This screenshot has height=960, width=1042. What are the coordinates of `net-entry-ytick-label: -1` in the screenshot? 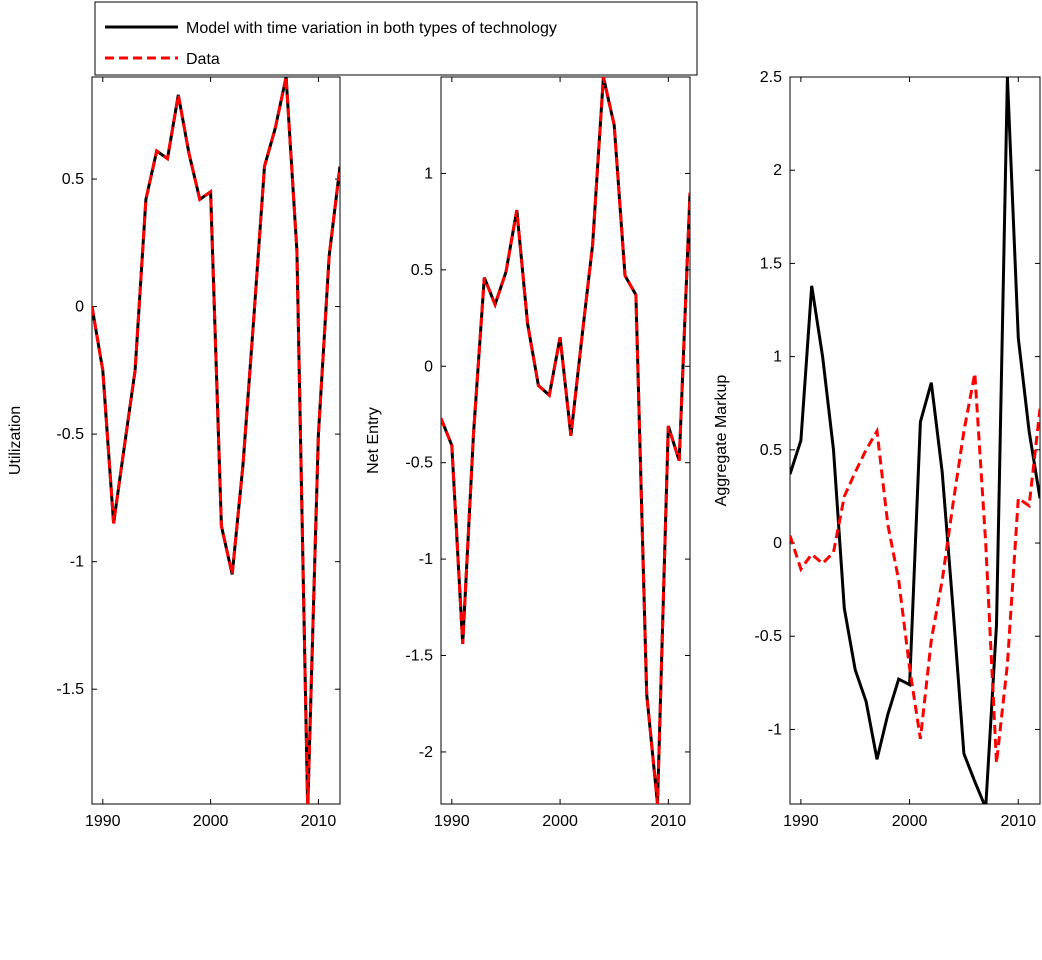 It's located at (426, 559).